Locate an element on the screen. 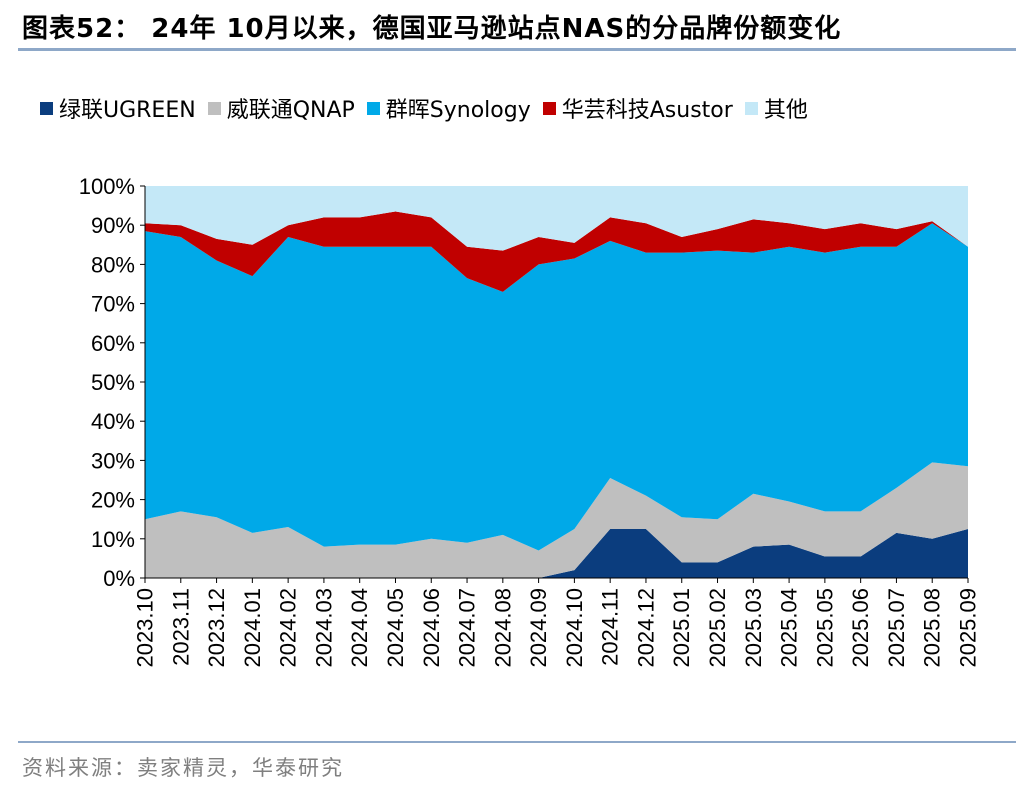  x-tick-label: 2024.12 is located at coordinates (645, 628).